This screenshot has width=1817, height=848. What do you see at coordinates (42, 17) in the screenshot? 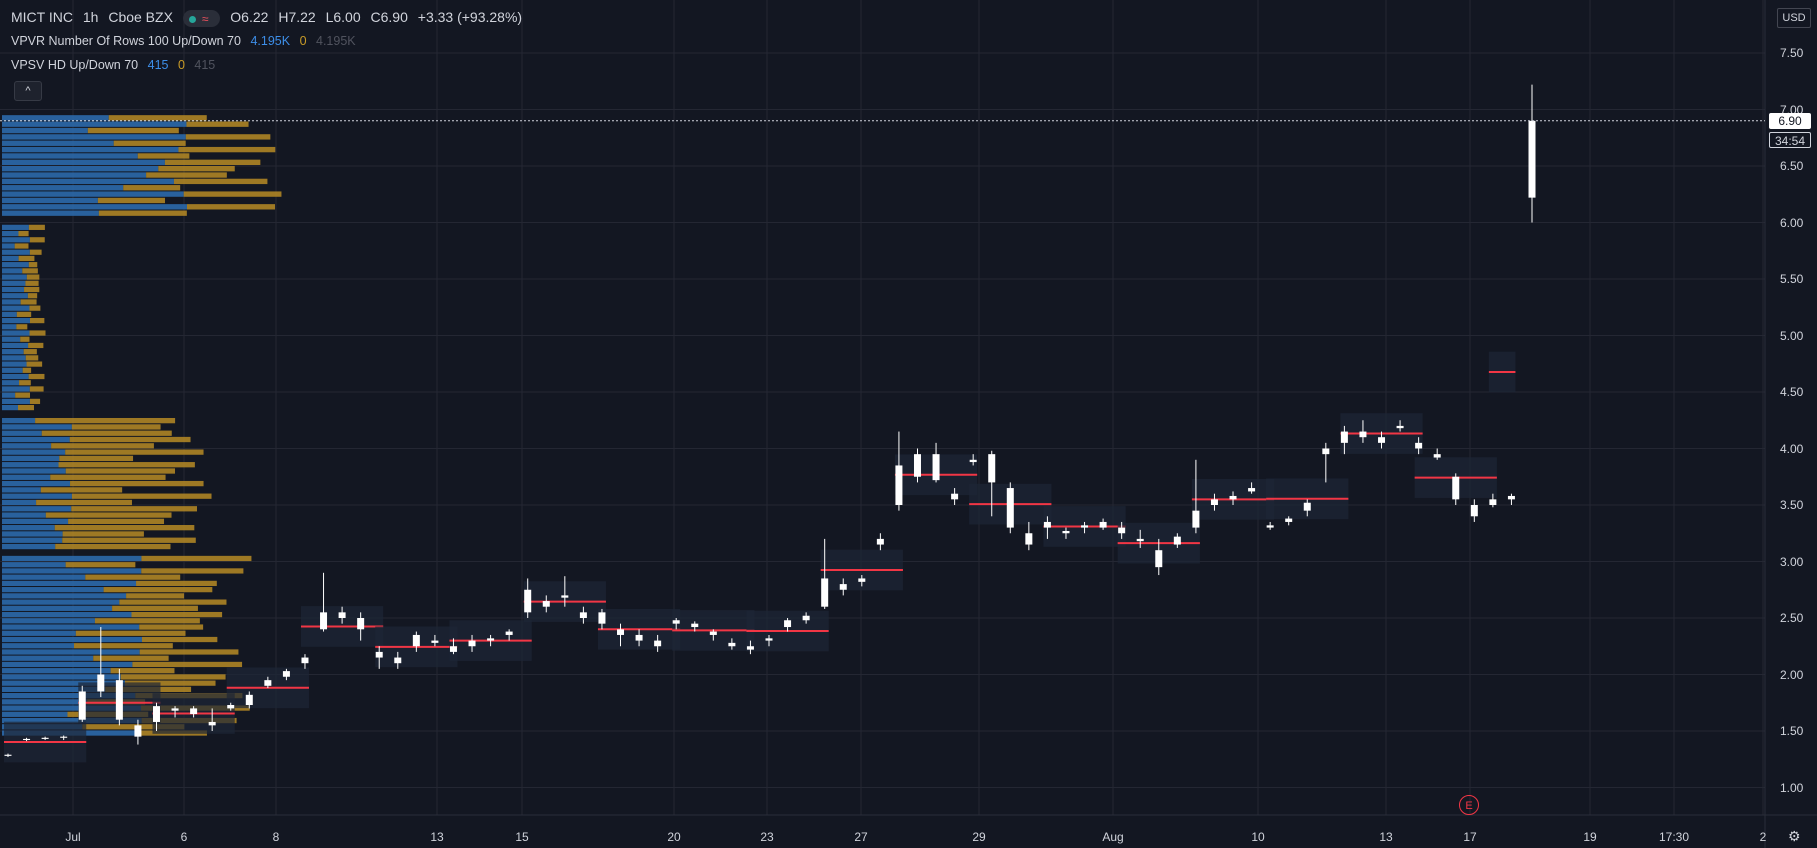
I see `symbol-name: MICT INC` at bounding box center [42, 17].